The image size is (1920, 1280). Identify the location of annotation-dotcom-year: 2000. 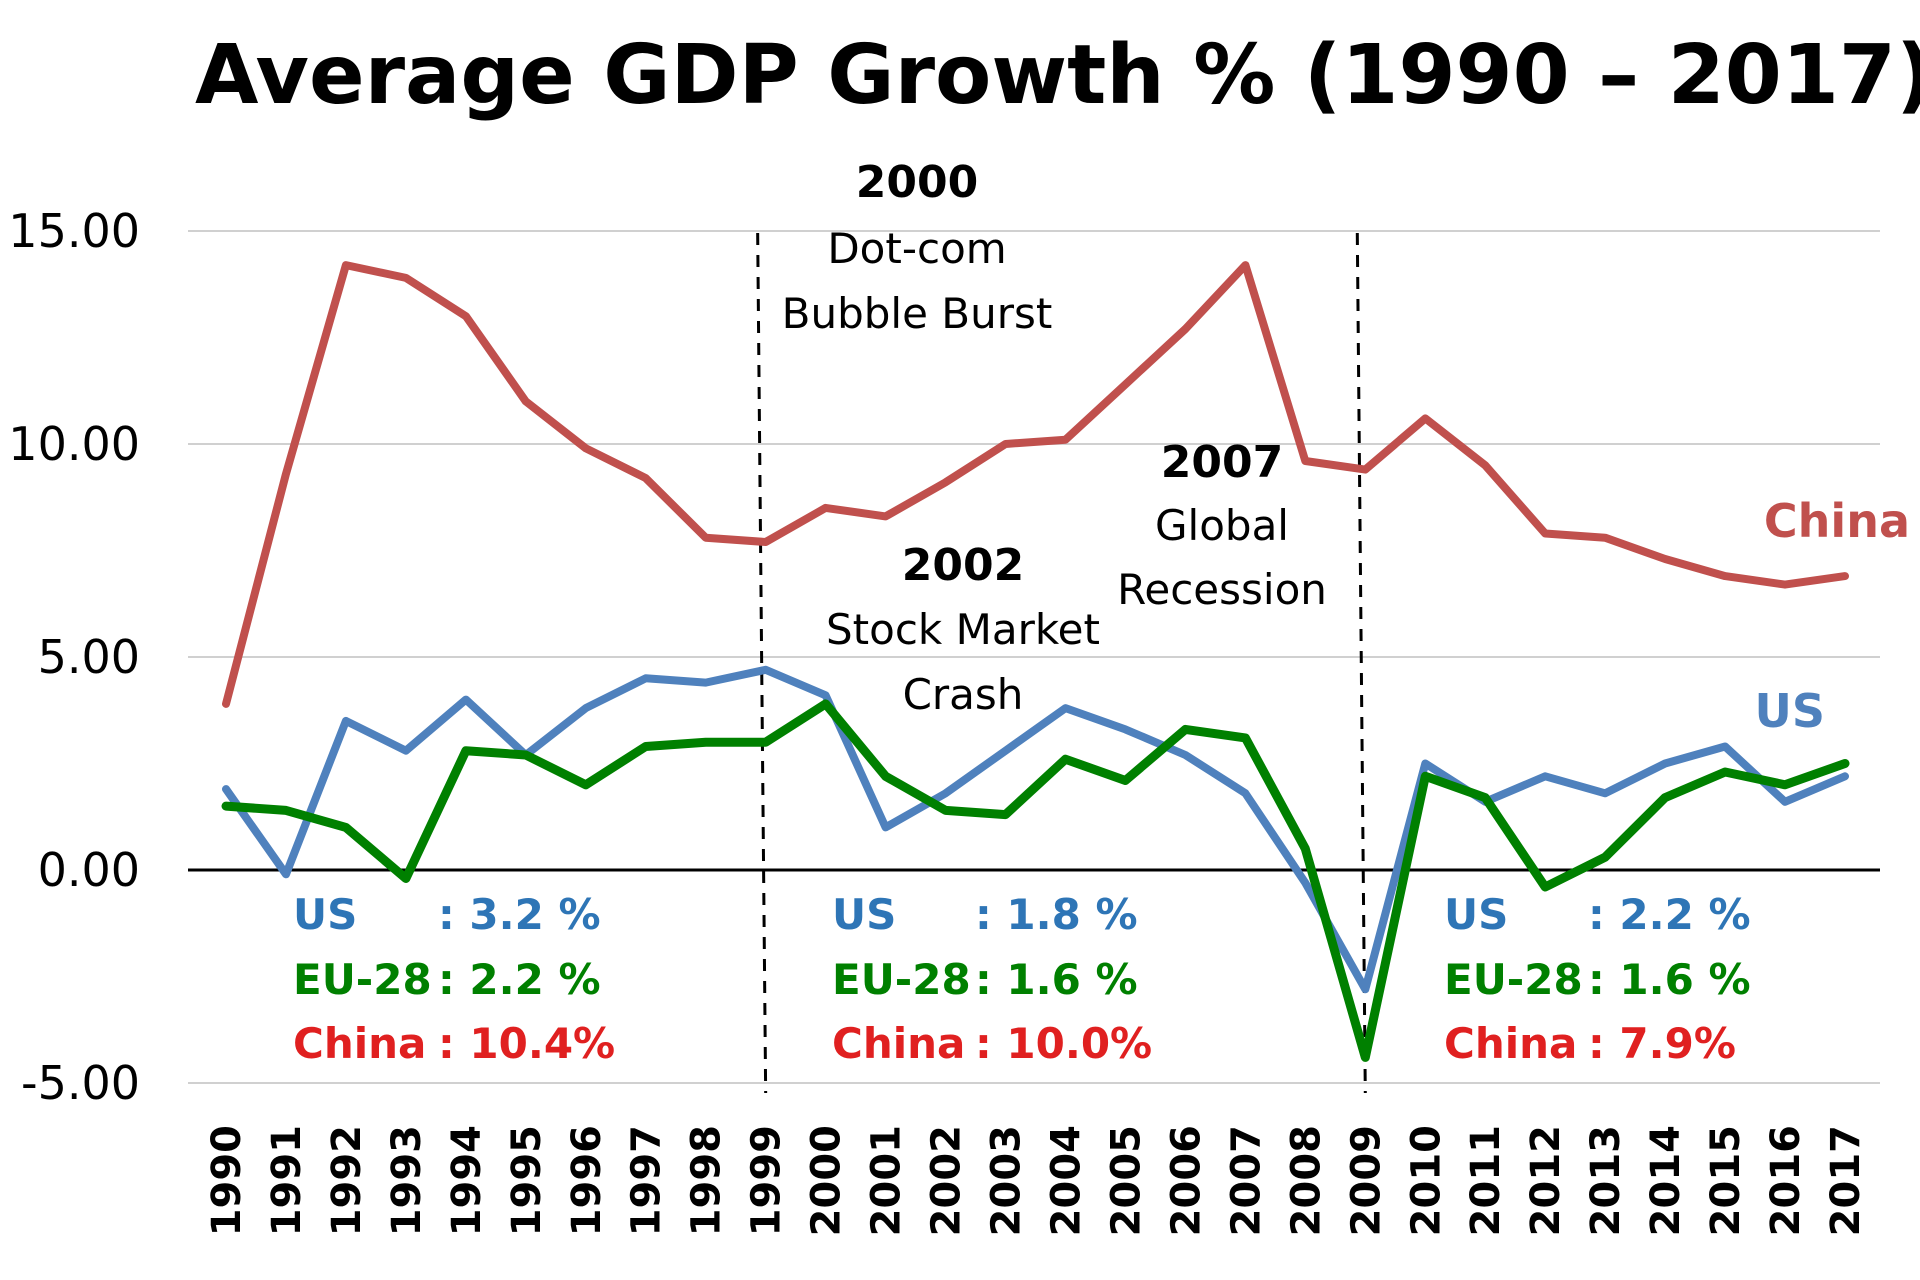
(917, 182).